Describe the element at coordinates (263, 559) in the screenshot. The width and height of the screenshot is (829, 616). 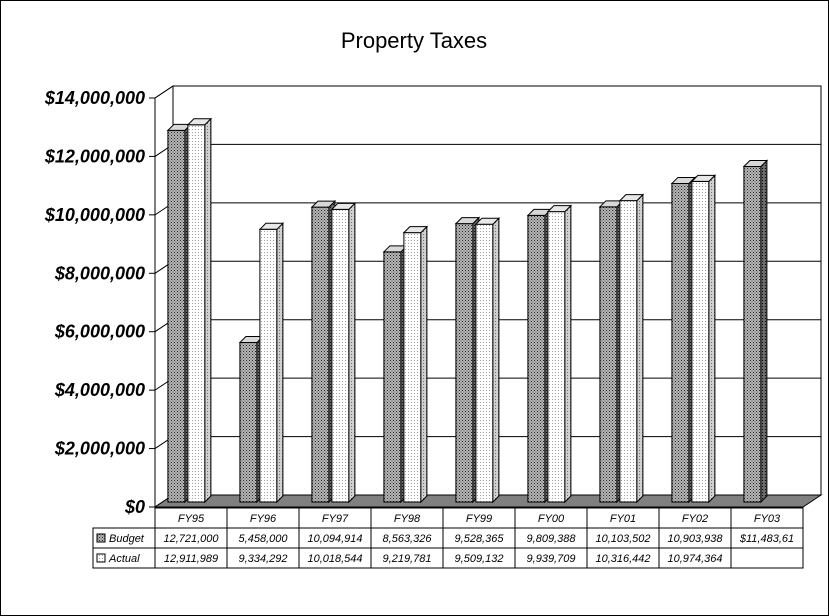
I see `data-label: 9,334,292` at that location.